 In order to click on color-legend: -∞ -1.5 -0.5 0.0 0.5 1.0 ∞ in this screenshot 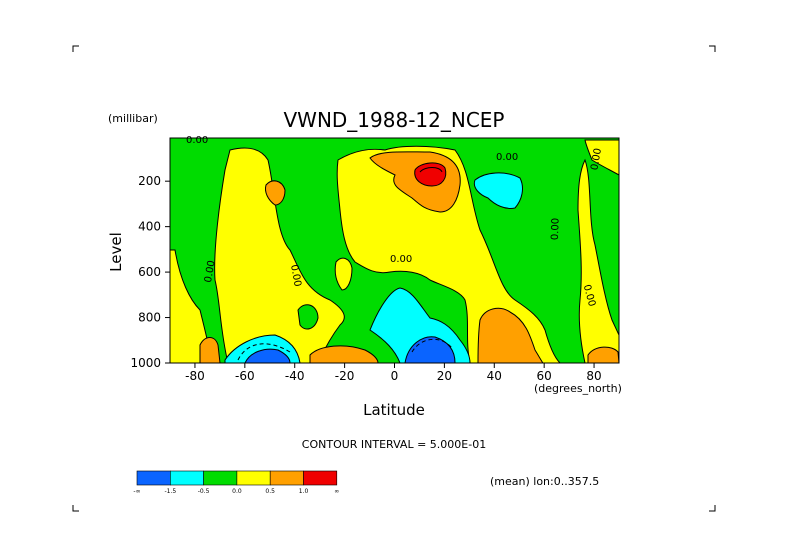, I will do `click(236, 482)`.